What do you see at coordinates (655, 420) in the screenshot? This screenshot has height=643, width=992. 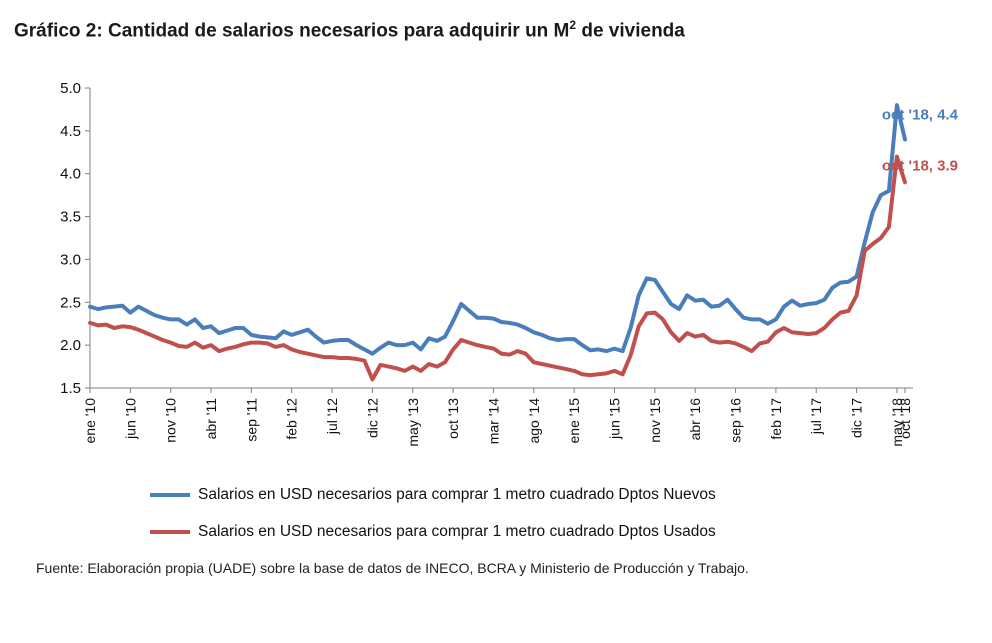 I see `x-tick-label: nov '15` at bounding box center [655, 420].